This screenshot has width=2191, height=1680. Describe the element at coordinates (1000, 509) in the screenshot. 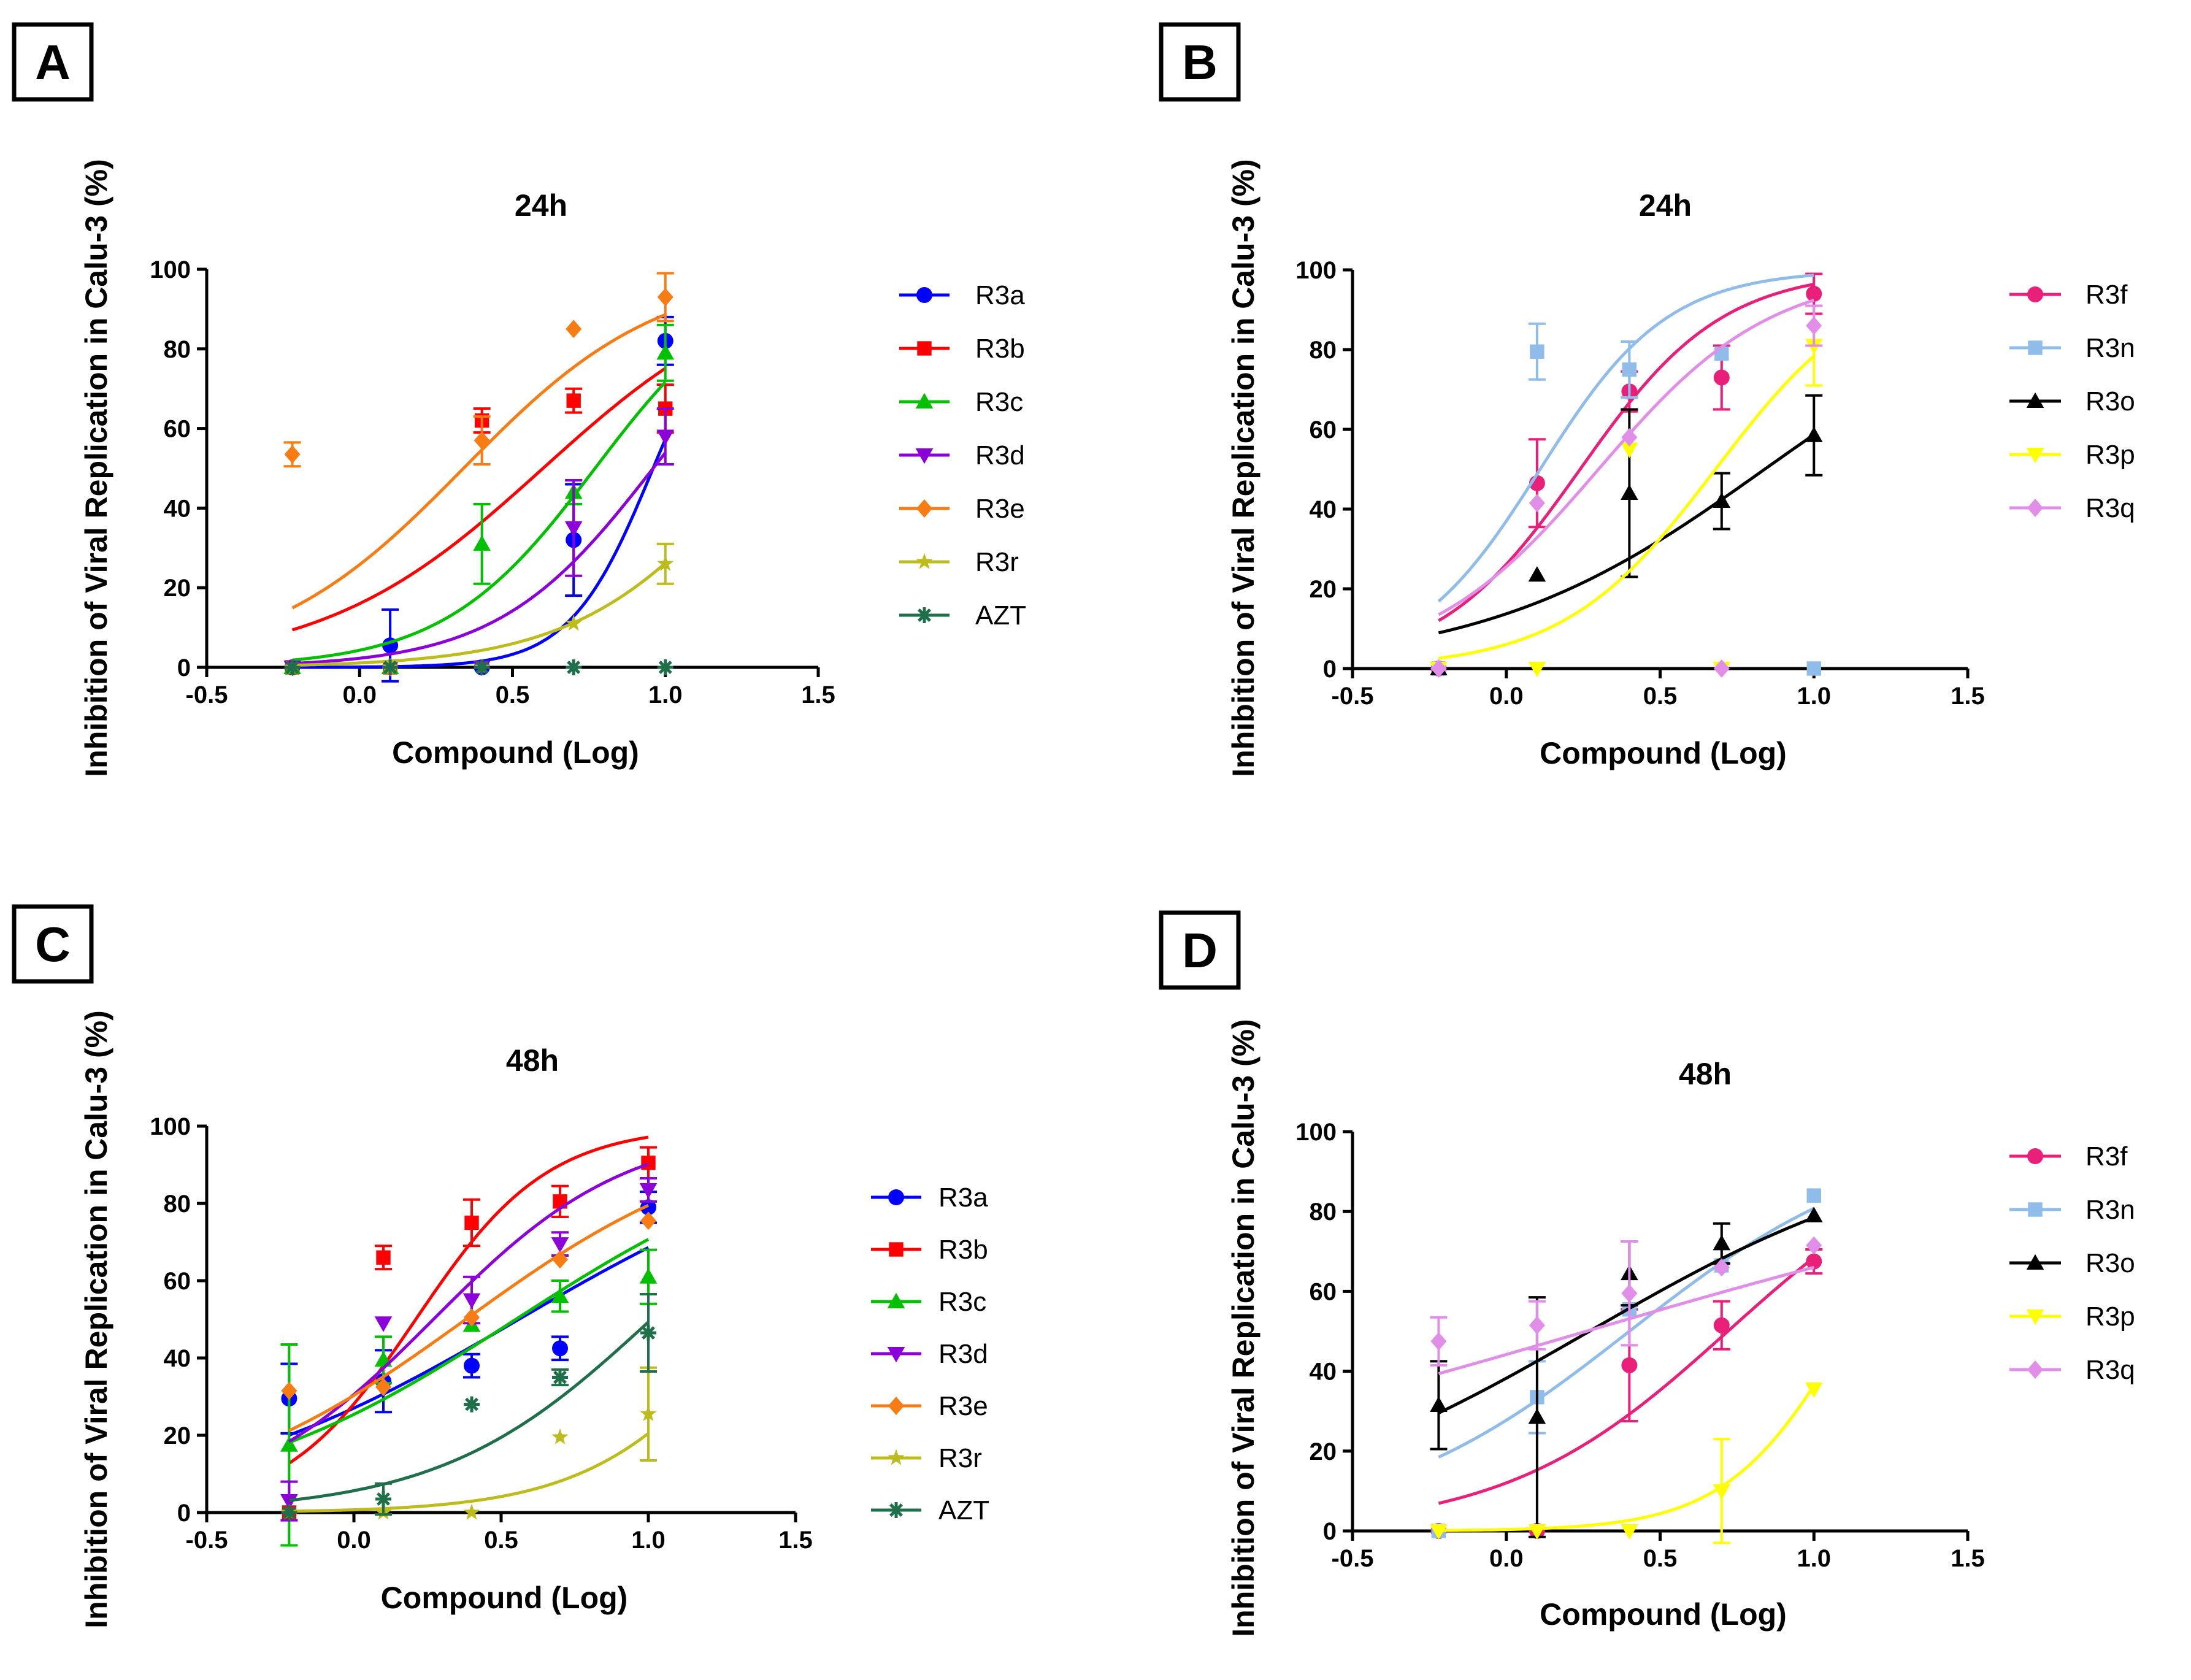

I see `legend-label: R3e` at that location.